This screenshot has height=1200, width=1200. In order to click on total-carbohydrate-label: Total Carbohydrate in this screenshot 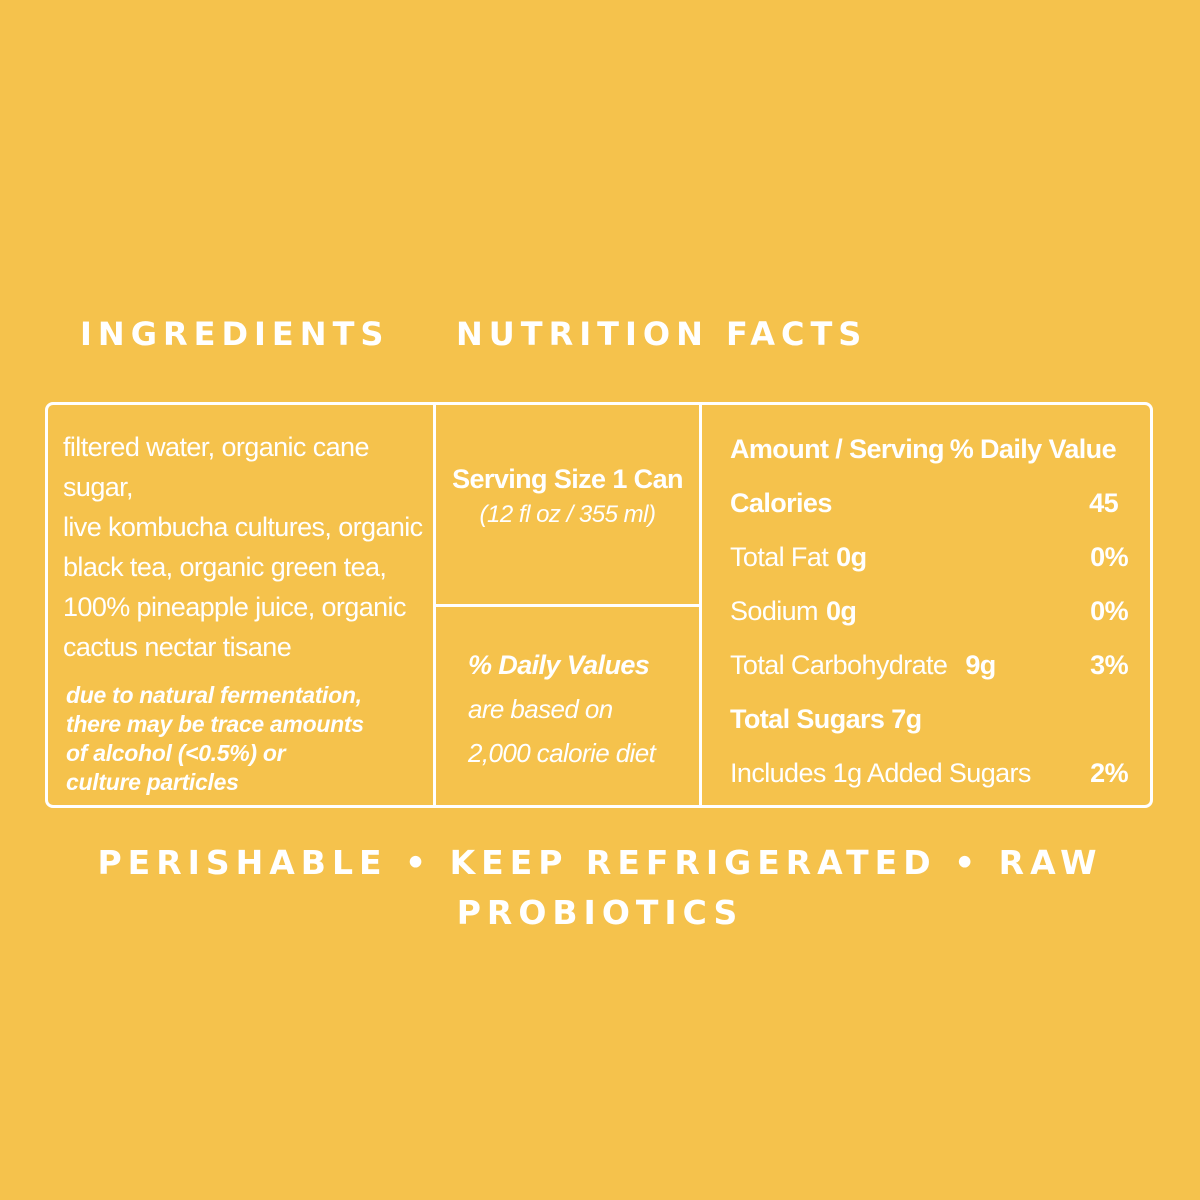, I will do `click(839, 665)`.